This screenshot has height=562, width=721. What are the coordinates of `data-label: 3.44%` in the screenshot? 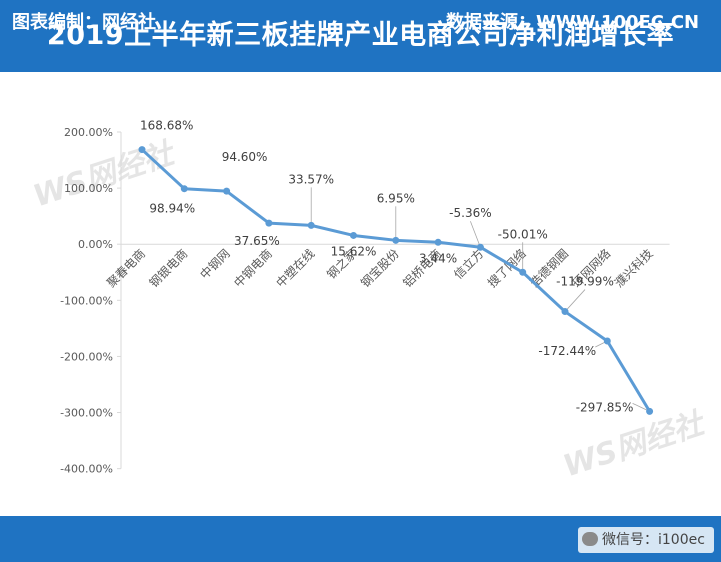 It's located at (438, 258).